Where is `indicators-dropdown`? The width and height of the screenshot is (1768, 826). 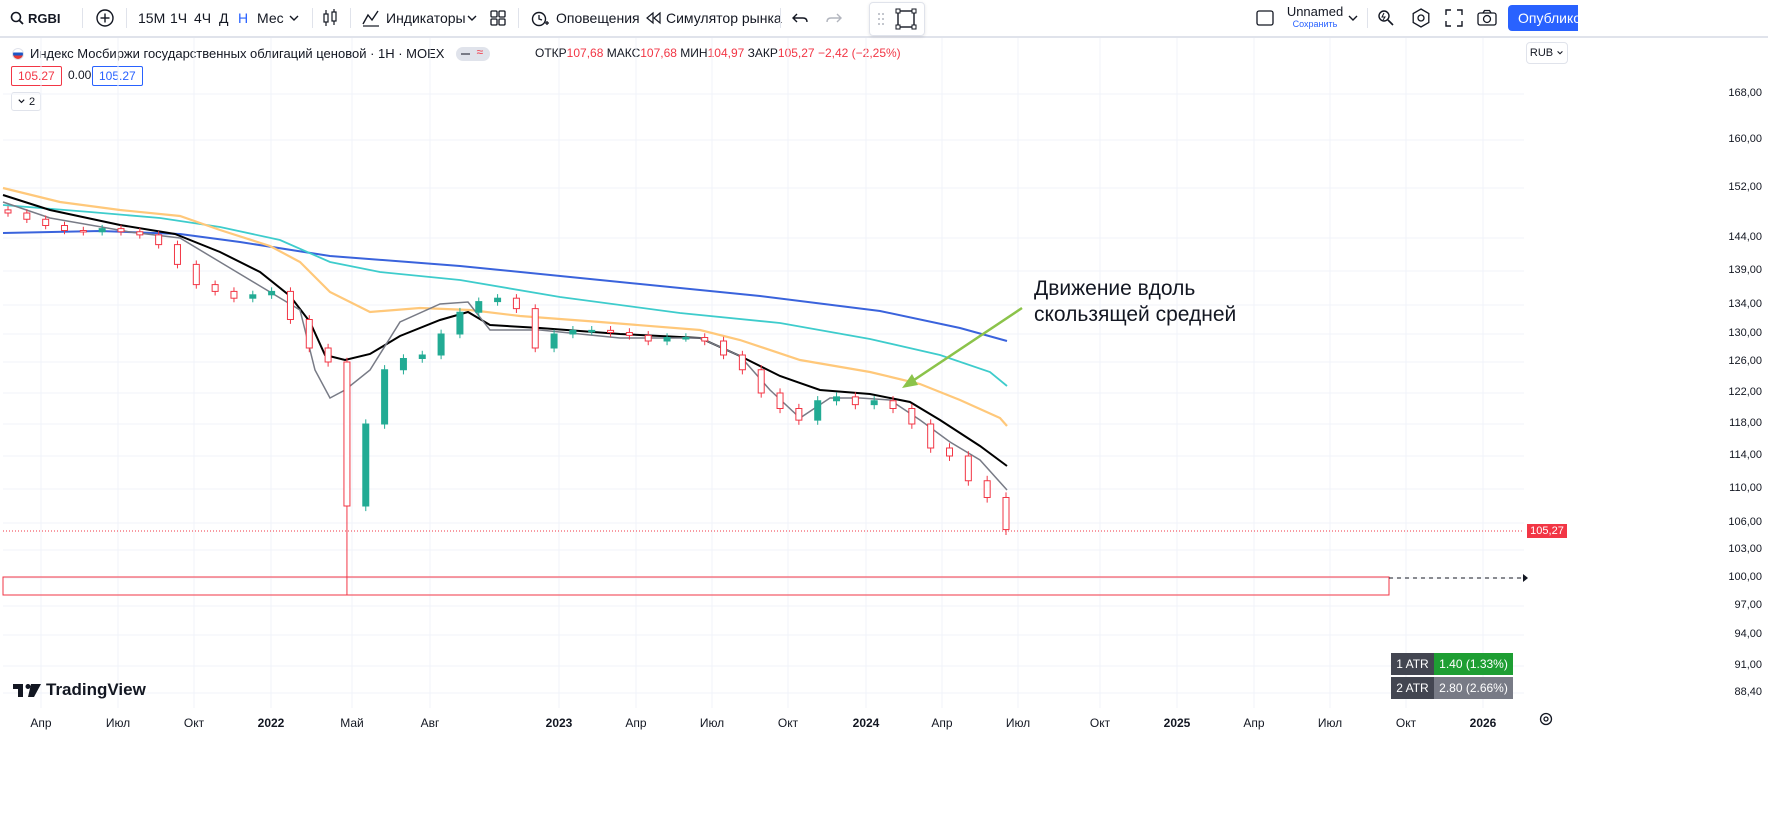
indicators-dropdown is located at coordinates (472, 18).